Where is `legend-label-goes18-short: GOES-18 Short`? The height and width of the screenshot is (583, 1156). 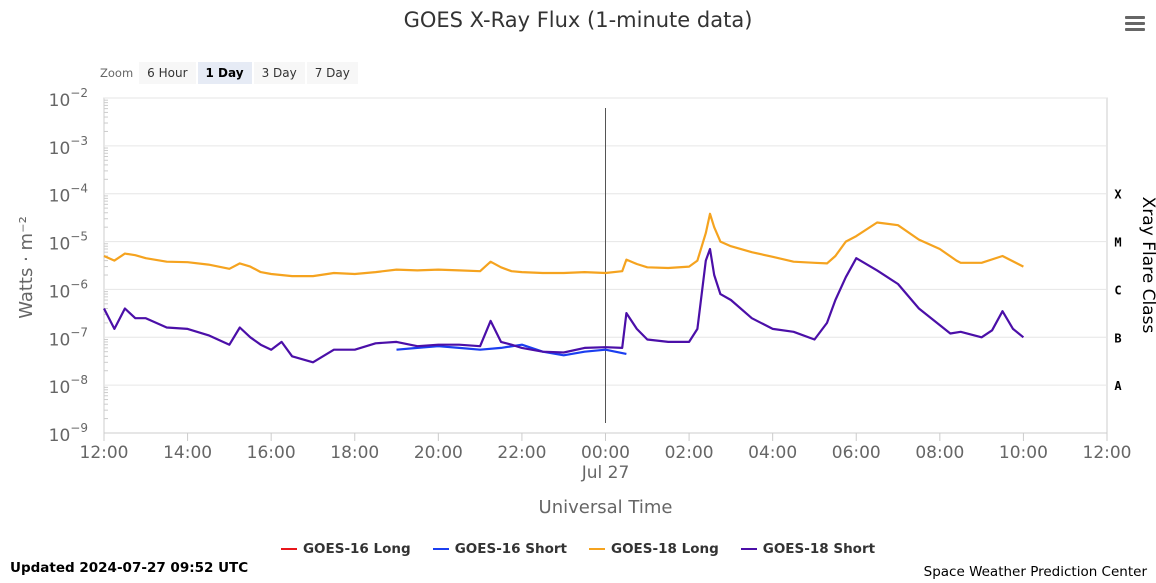 legend-label-goes18-short: GOES-18 Short is located at coordinates (819, 549).